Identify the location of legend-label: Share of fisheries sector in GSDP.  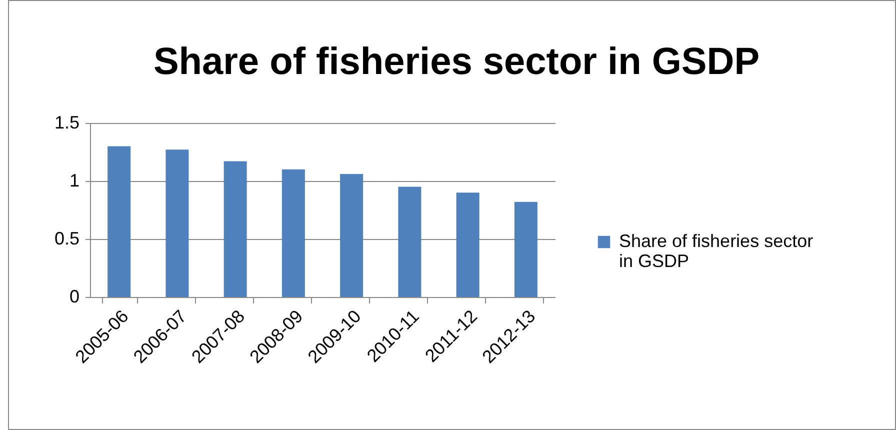
(716, 251).